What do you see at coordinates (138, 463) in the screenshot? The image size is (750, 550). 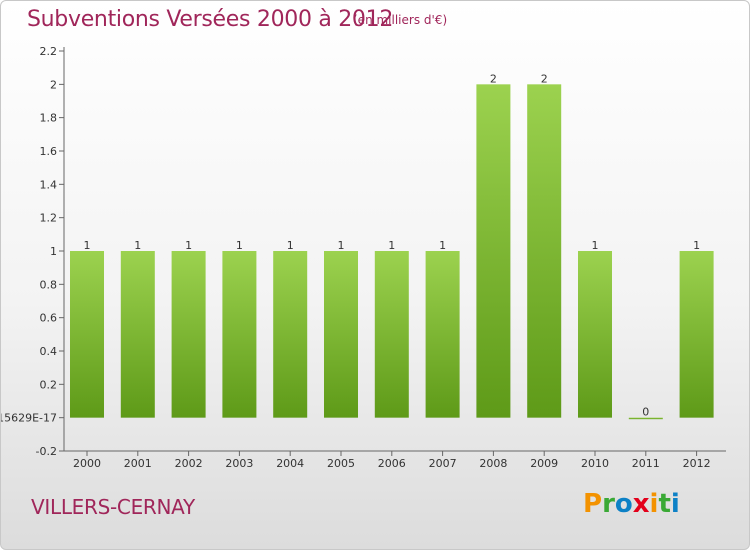 I see `x-tick-label: 2001` at bounding box center [138, 463].